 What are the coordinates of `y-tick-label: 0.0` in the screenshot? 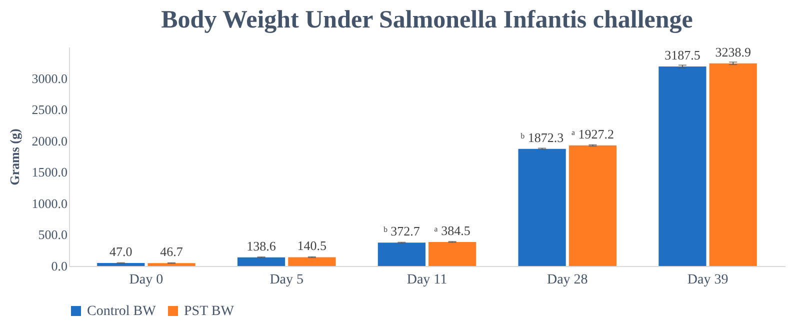 It's located at (59, 266).